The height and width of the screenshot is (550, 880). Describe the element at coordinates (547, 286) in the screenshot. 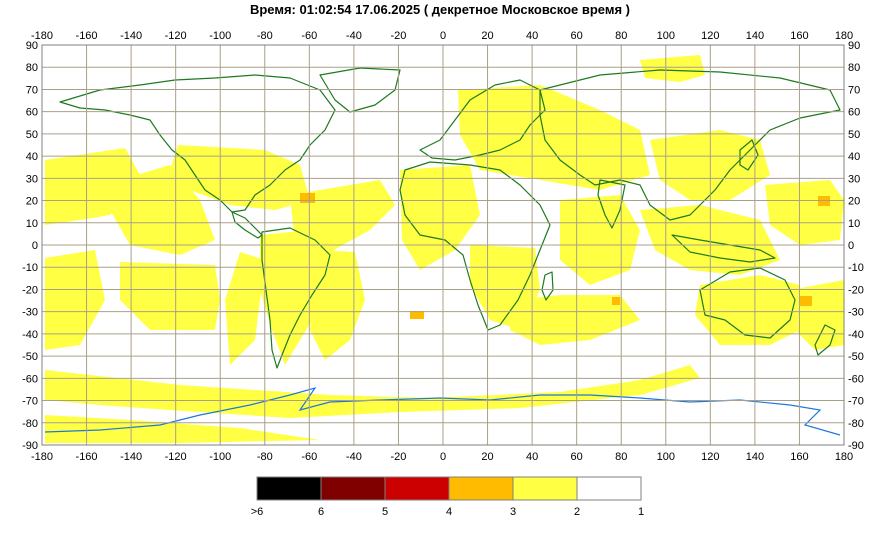

I see `coast-madagascar` at that location.